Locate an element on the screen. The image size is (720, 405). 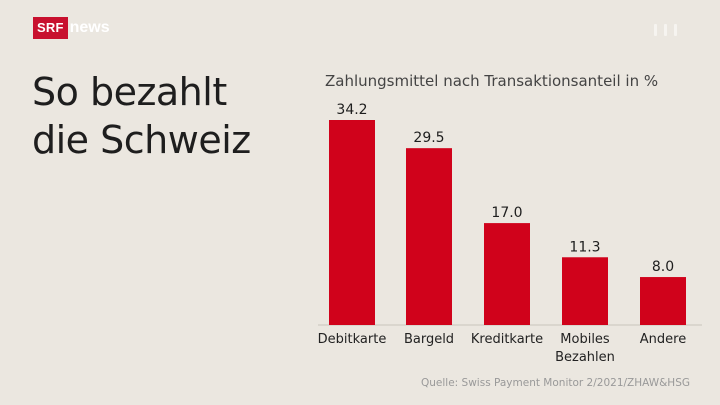
broadcast-mark-icon is located at coordinates (668, 31).